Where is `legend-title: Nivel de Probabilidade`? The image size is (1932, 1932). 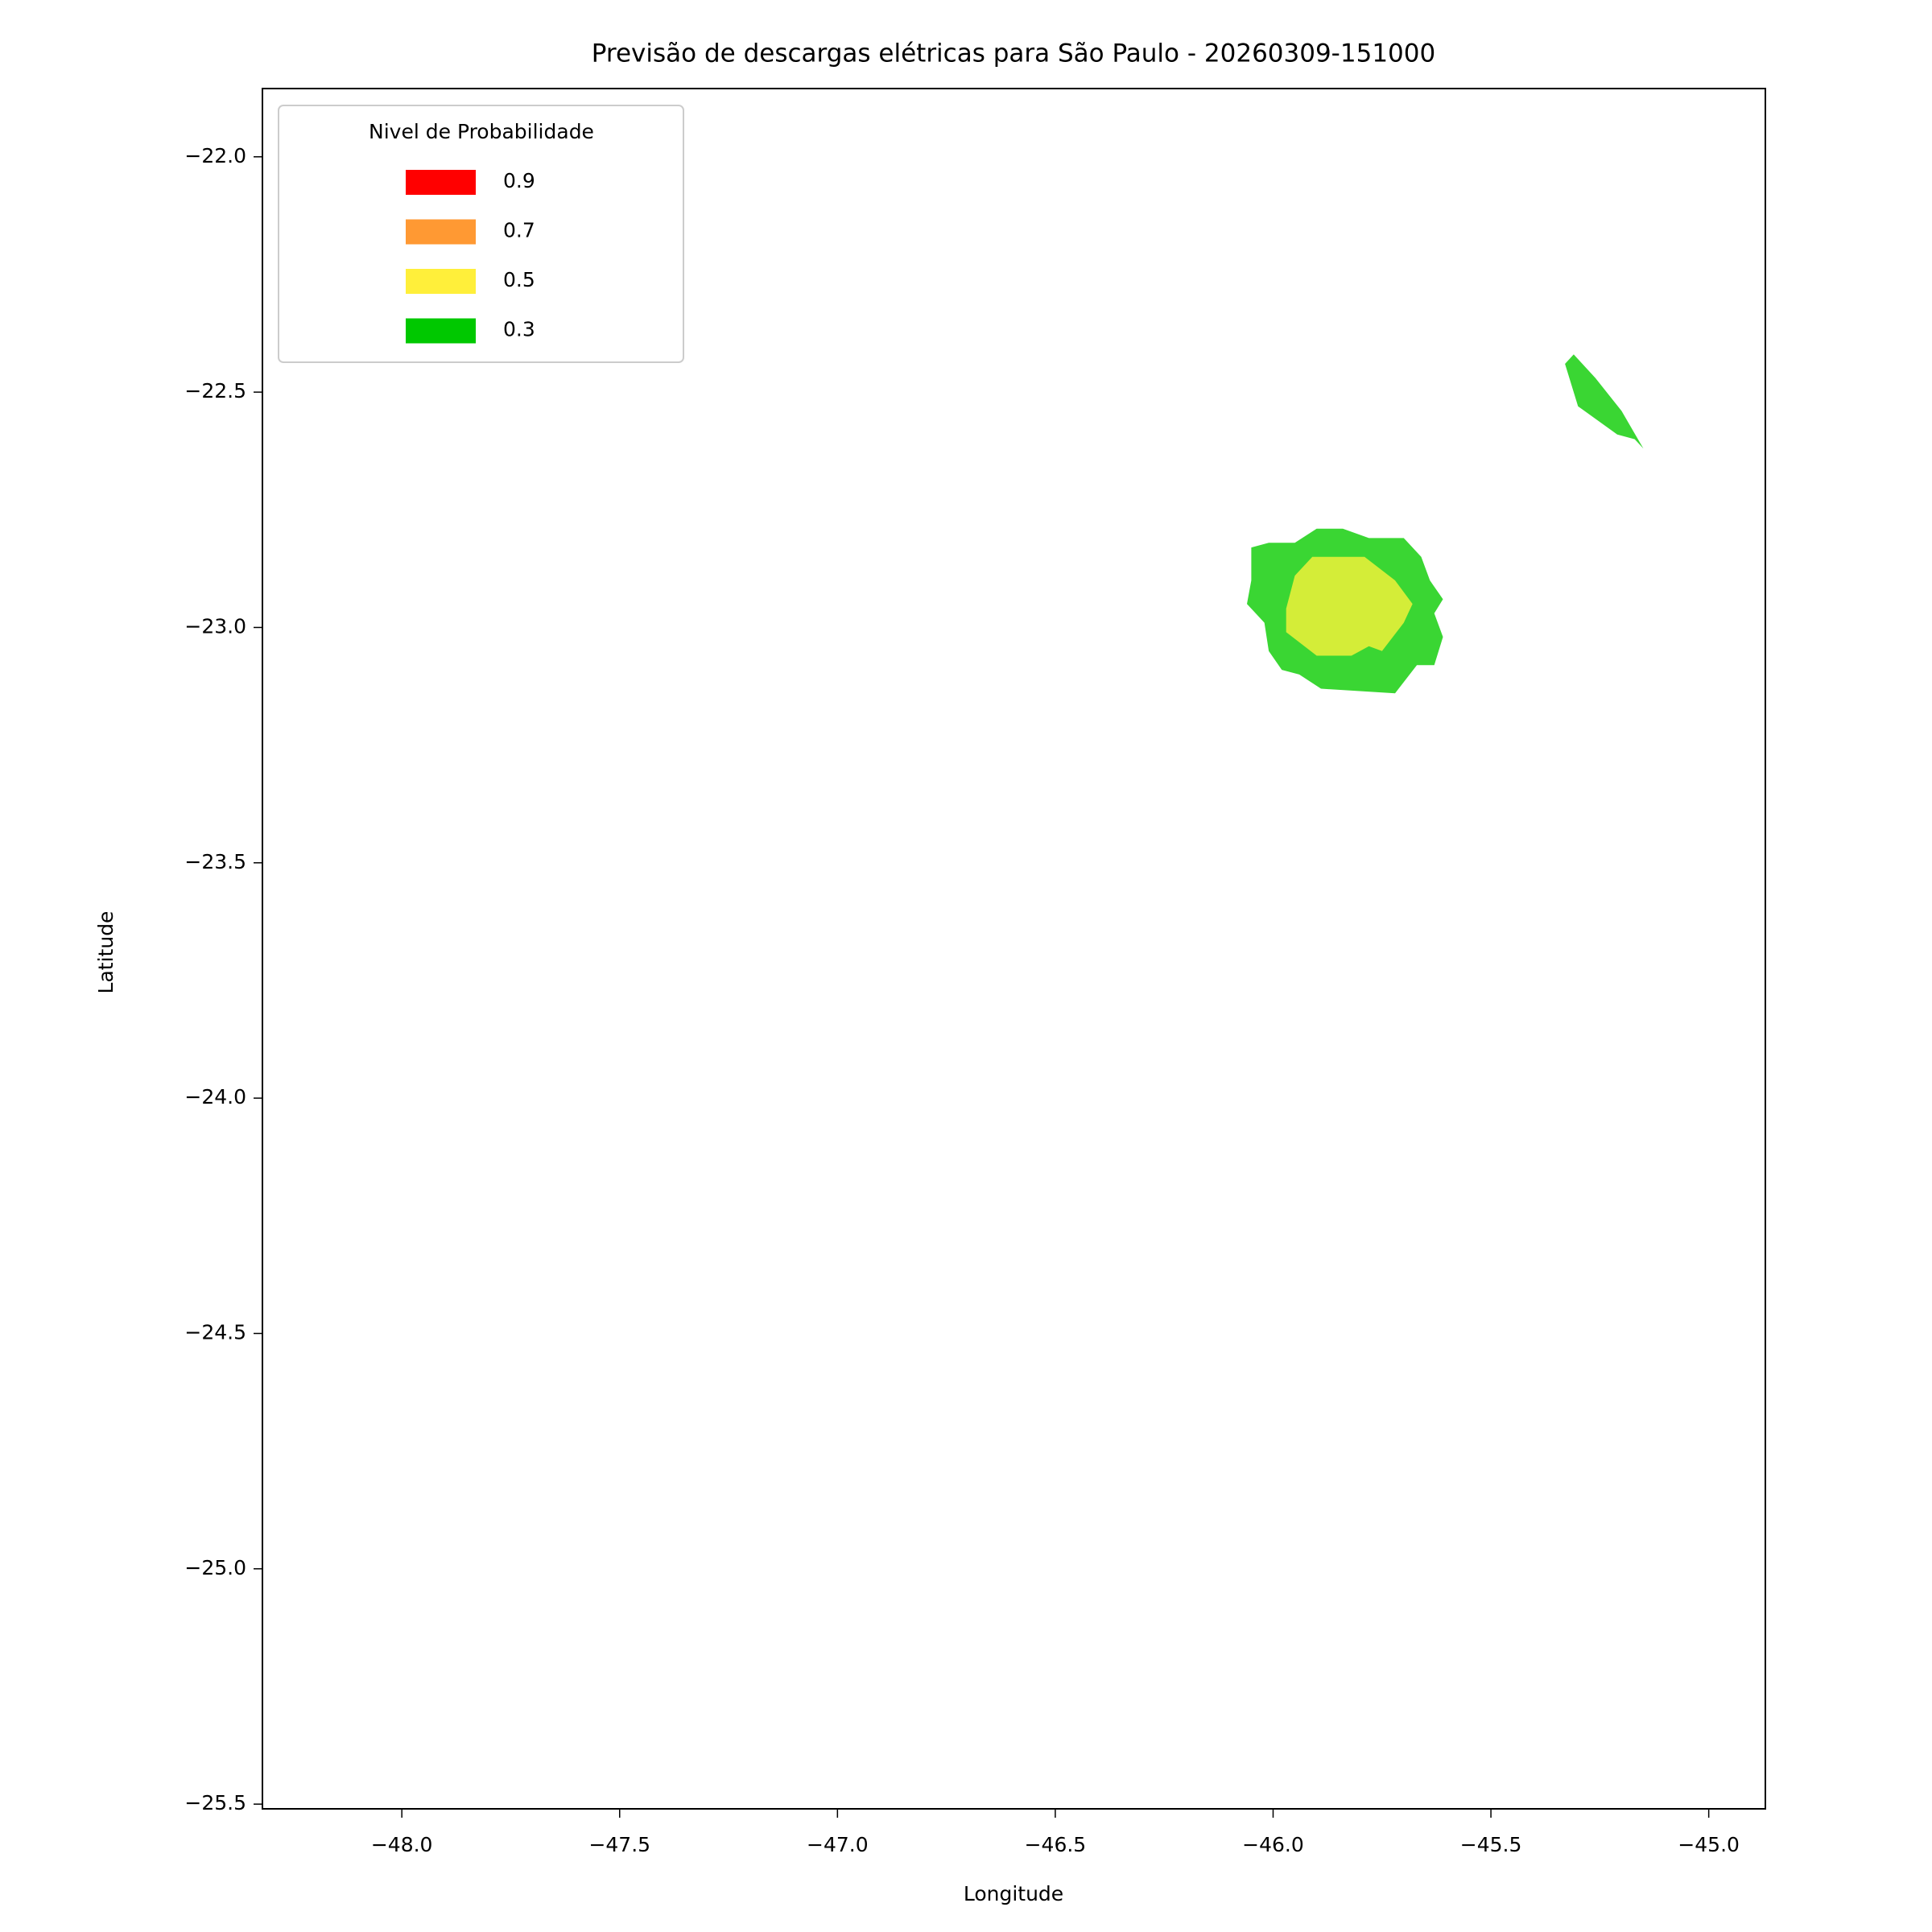 legend-title: Nivel de Probabilidade is located at coordinates (482, 131).